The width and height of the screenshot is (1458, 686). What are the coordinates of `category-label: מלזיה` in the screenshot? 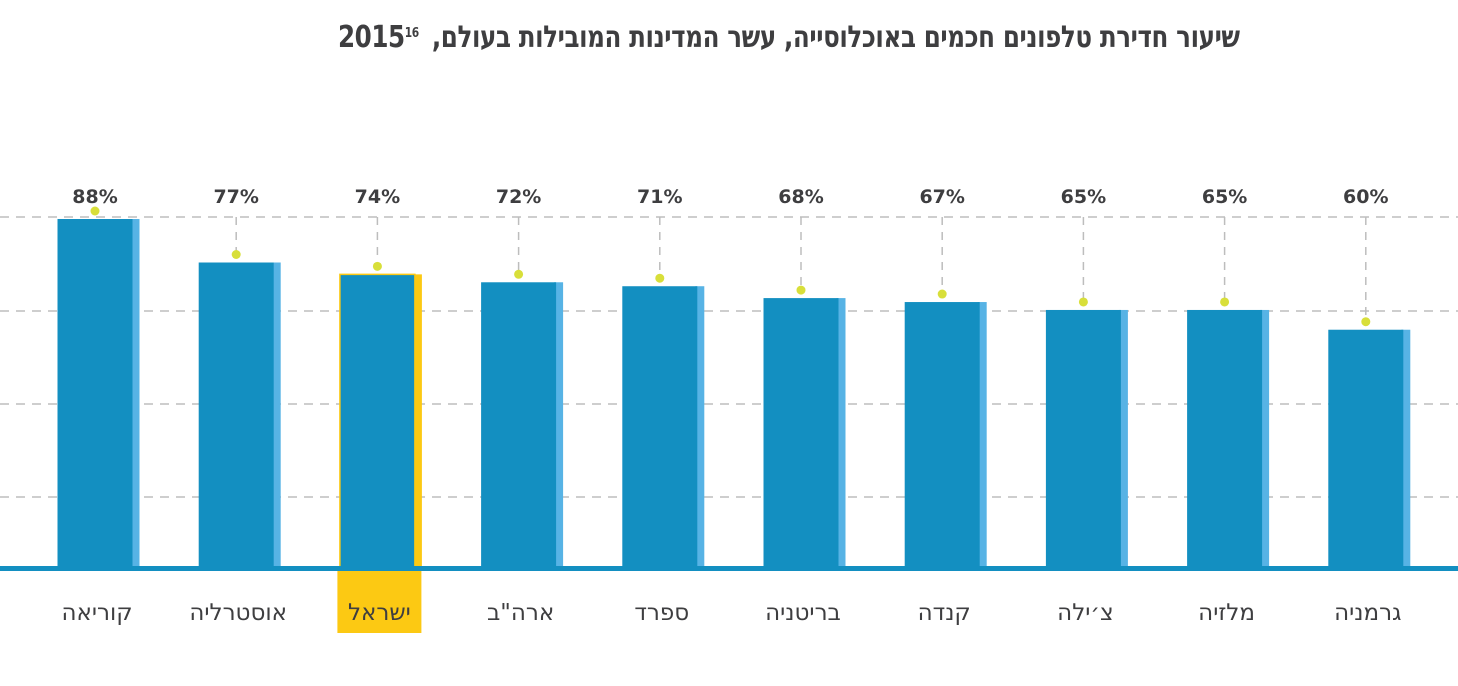 It's located at (1226, 613).